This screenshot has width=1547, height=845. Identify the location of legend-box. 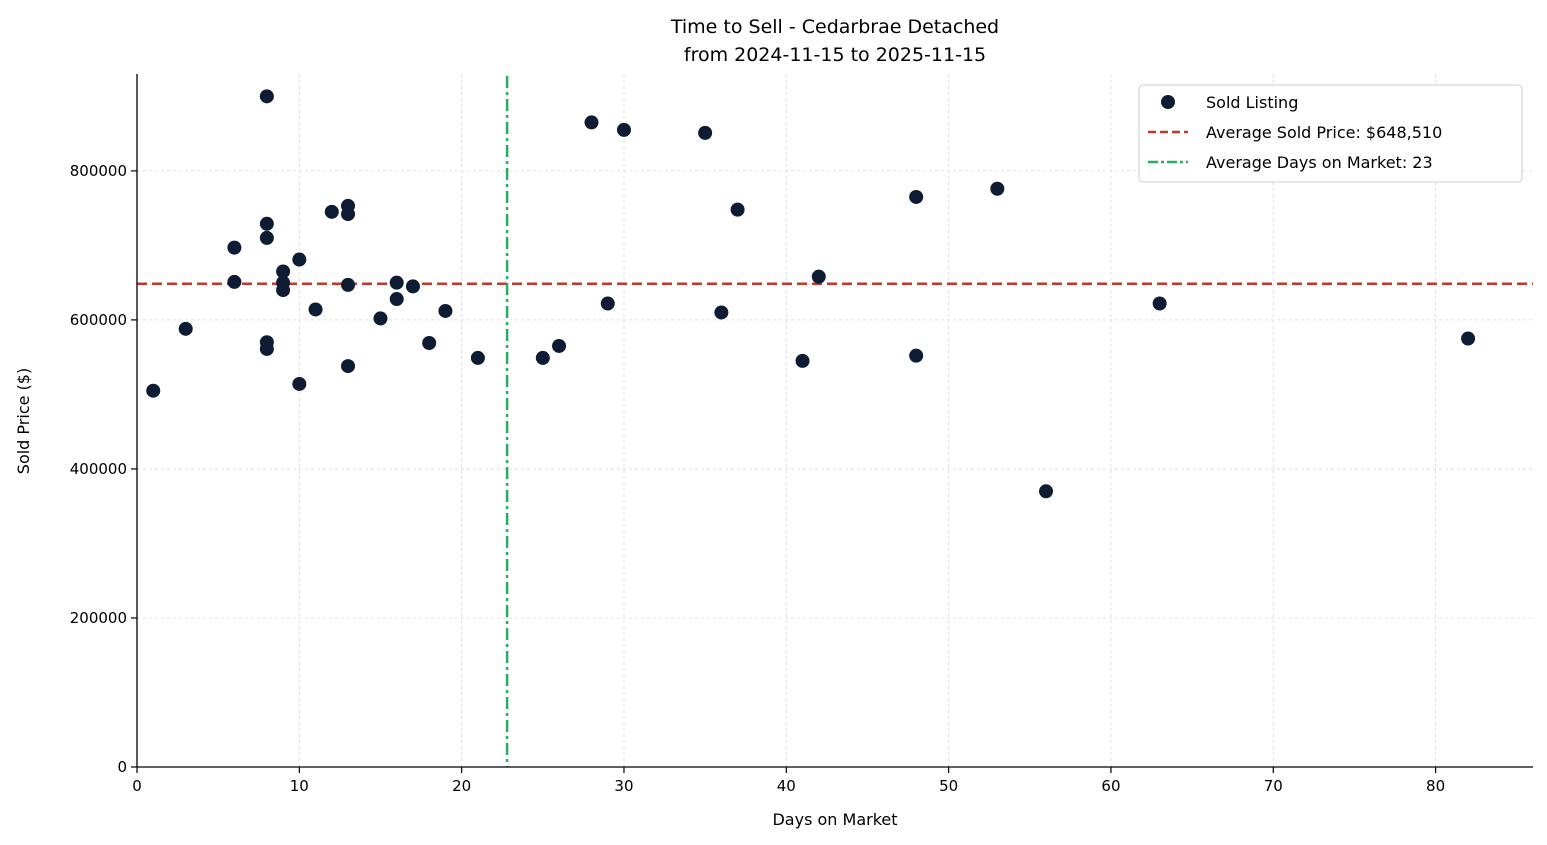
(1330, 133).